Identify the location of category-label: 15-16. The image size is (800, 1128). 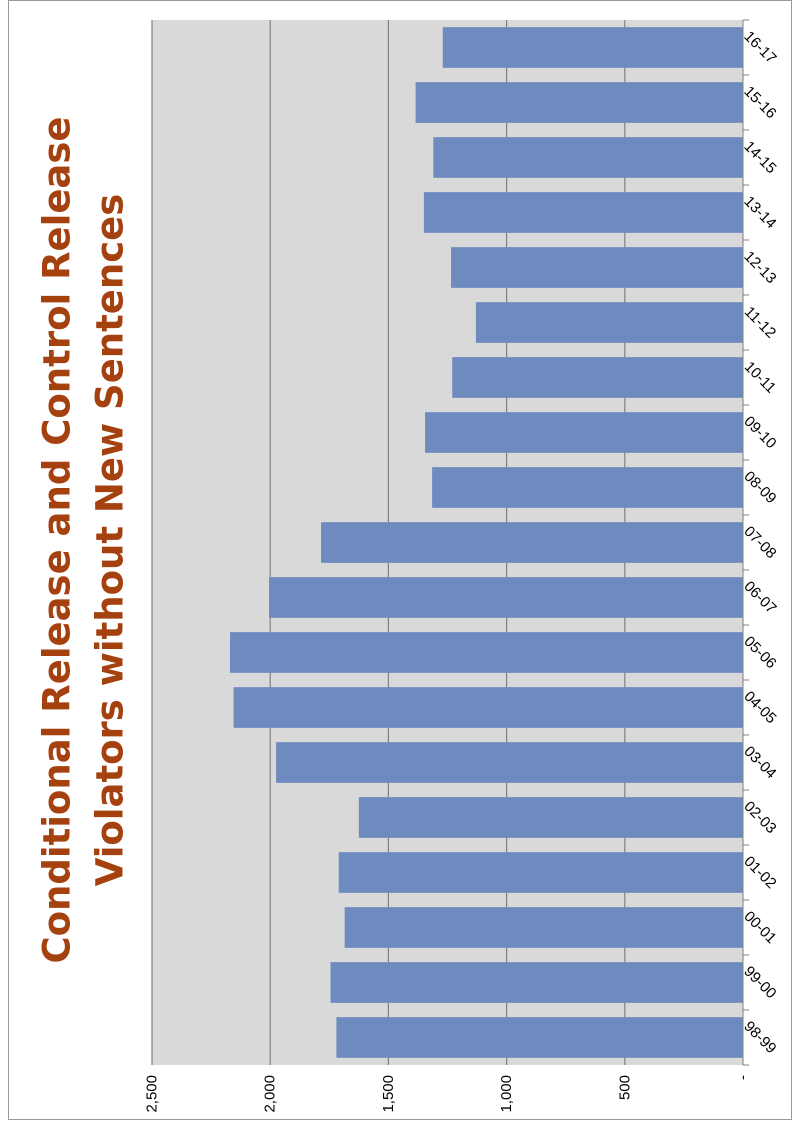
(759, 102).